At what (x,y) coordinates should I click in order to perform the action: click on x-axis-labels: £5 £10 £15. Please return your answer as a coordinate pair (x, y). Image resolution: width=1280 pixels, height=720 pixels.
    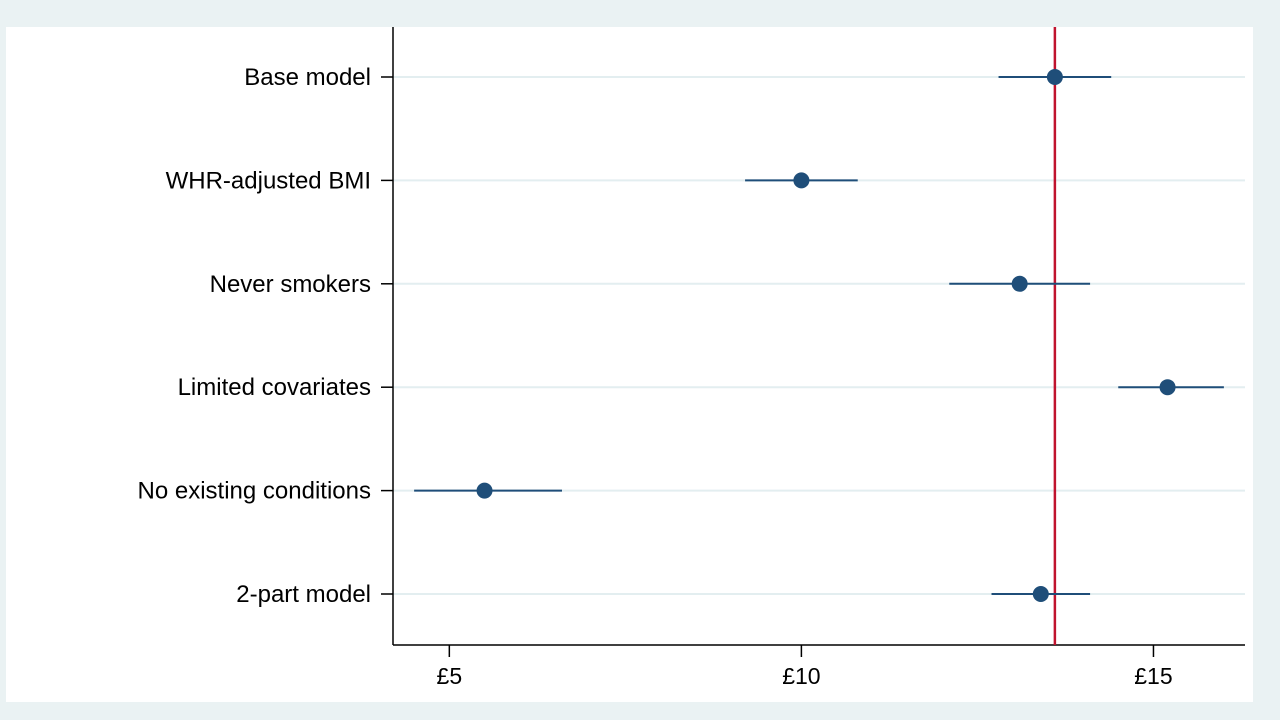
    Looking at the image, I should click on (805, 667).